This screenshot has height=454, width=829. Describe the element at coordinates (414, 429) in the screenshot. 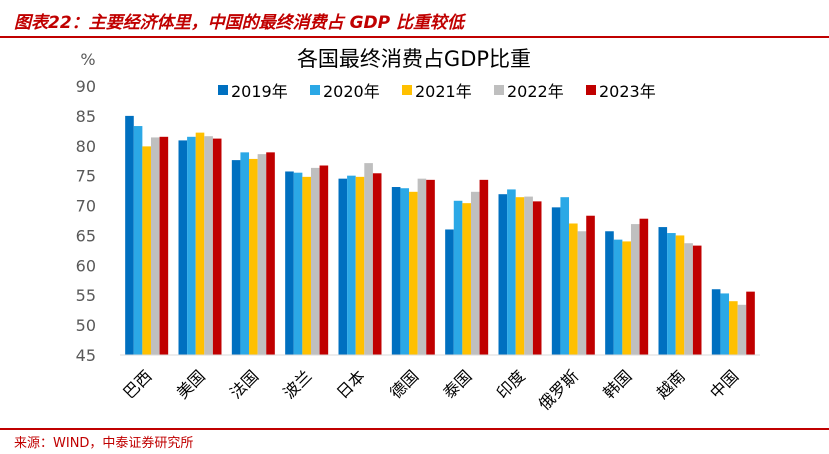

I see `footer-divider` at that location.